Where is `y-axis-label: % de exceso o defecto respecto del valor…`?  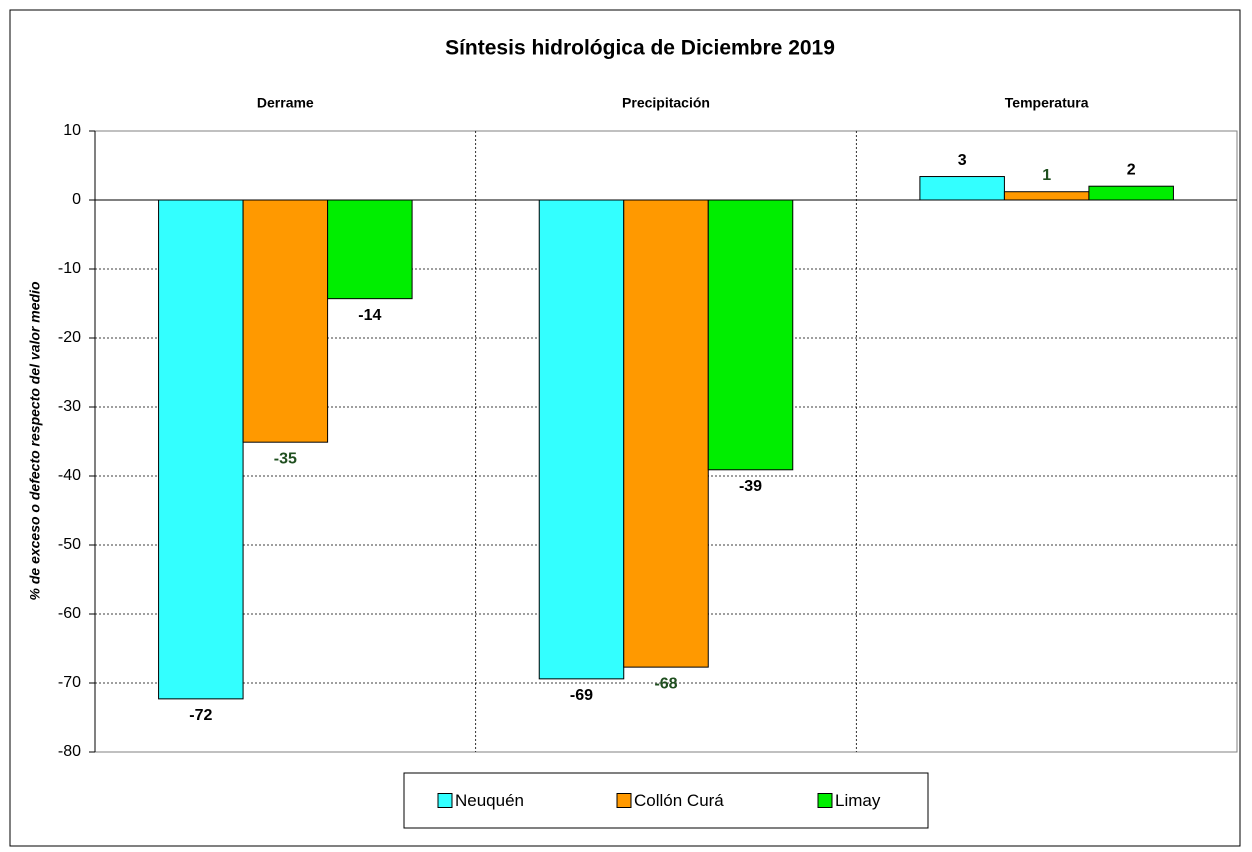
y-axis-label: % de exceso o defecto respecto del valor… is located at coordinates (35, 440).